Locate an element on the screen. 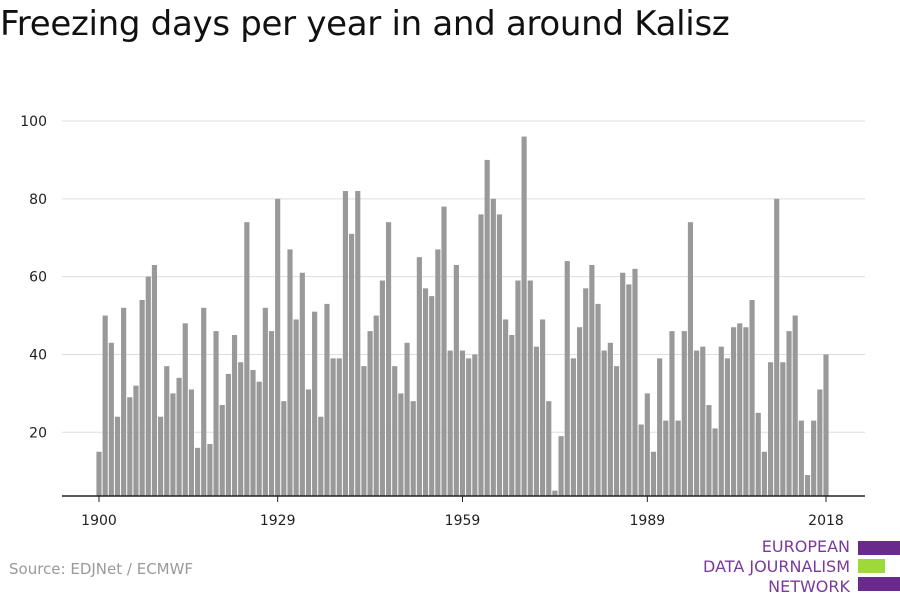 This screenshot has height=600, width=900. x-tick-label: 1989 is located at coordinates (648, 521).